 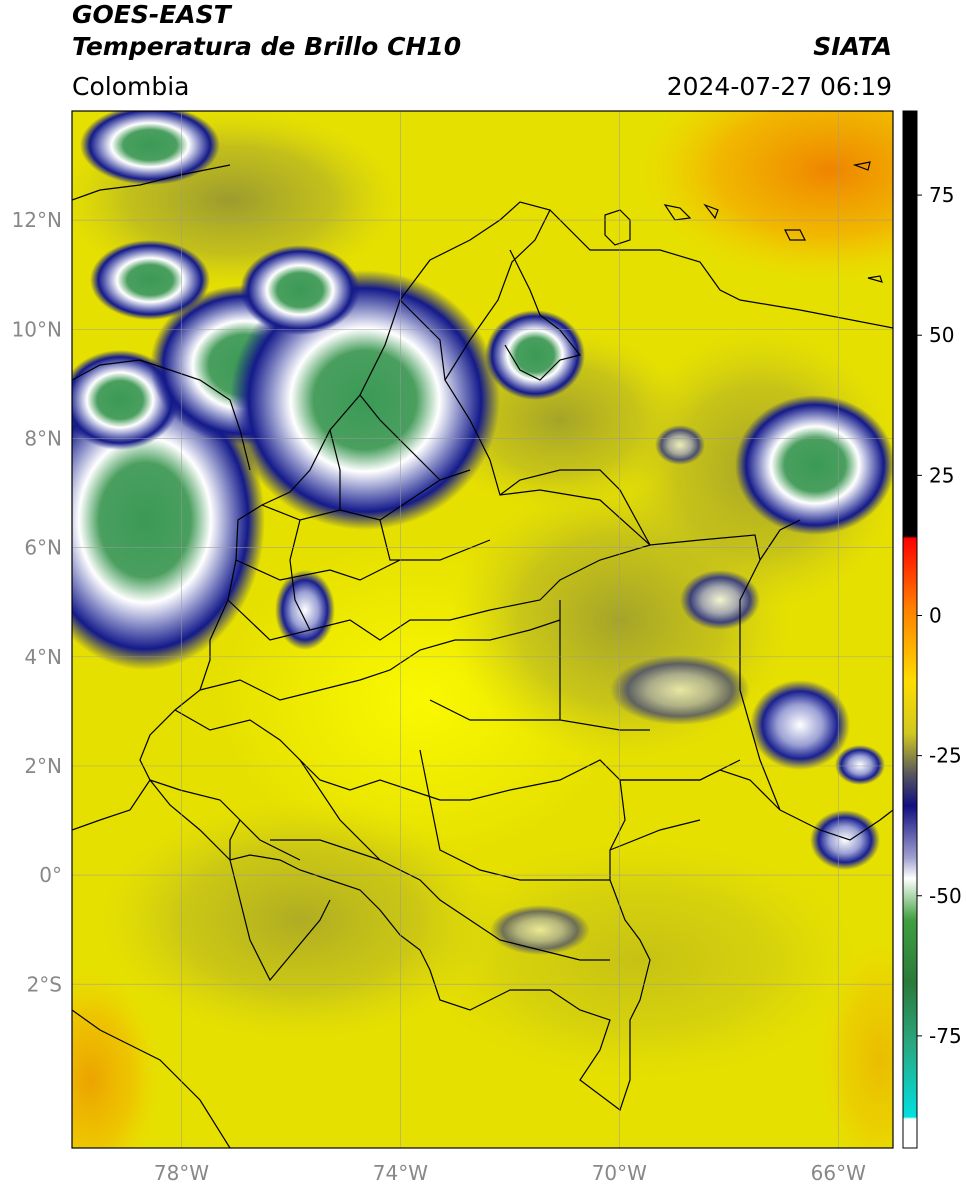 What do you see at coordinates (43, 657) in the screenshot?
I see `lat-tick-label: 4°N` at bounding box center [43, 657].